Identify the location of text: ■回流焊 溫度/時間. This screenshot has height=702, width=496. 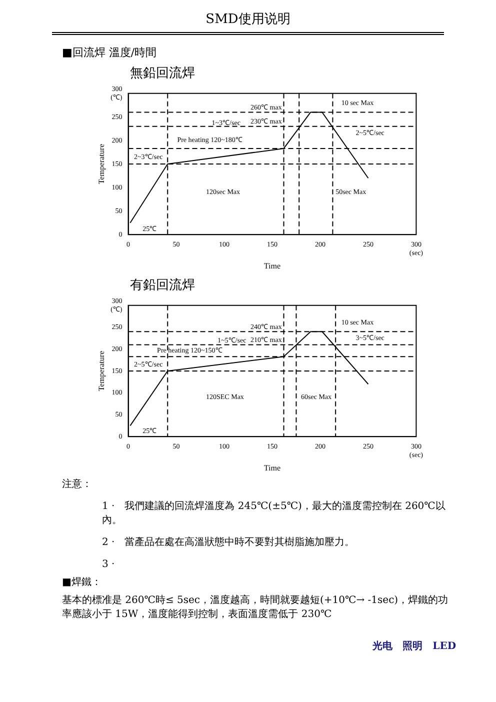
(110, 52).